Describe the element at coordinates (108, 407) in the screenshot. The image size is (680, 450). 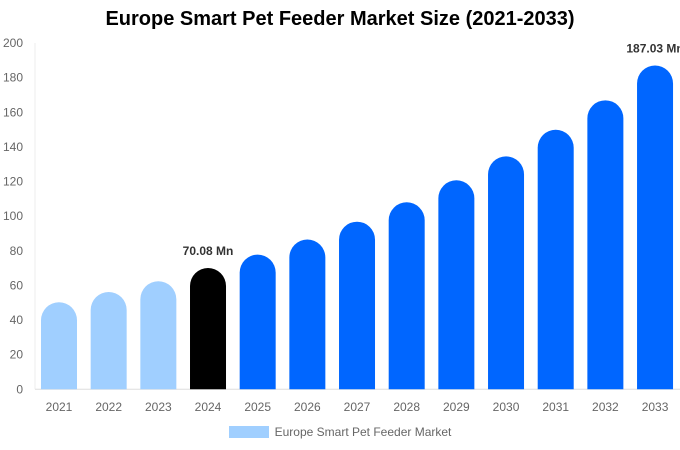
I see `x-tick-label: 2022` at that location.